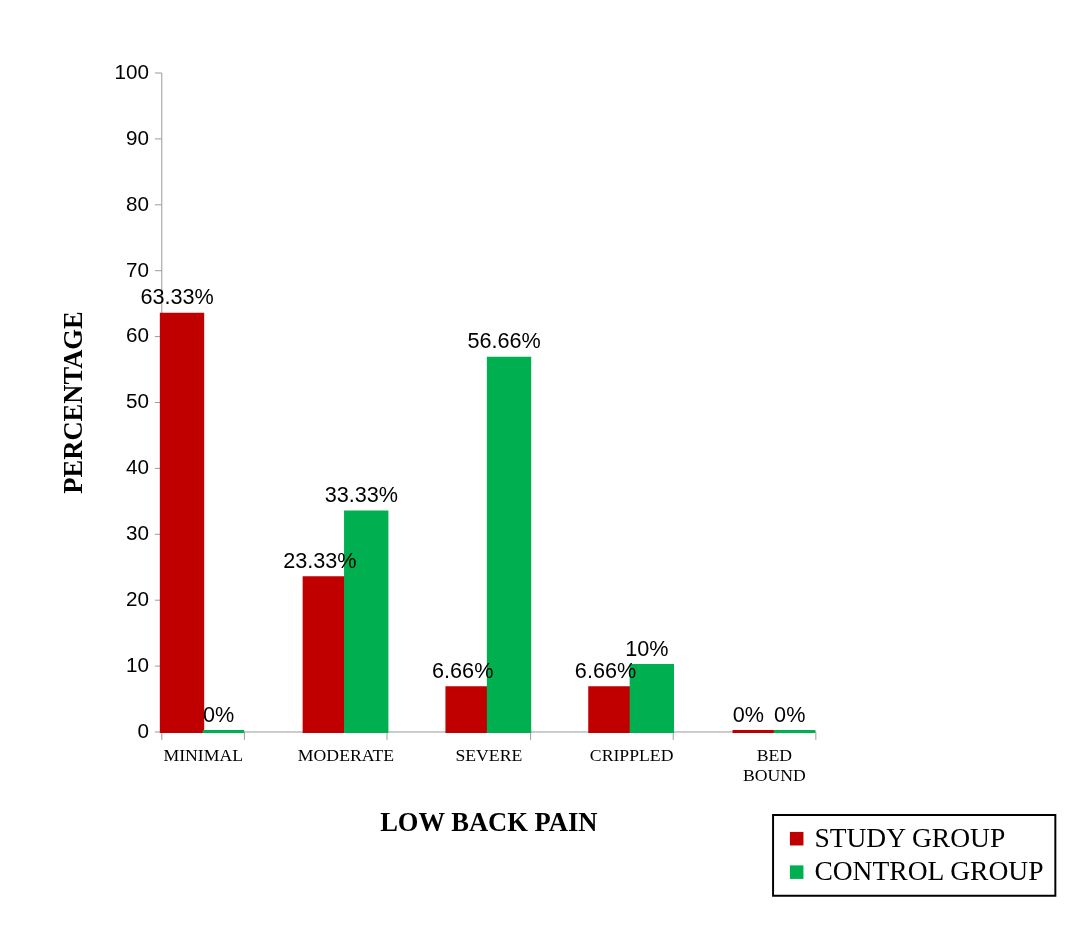 This screenshot has width=1076, height=930. What do you see at coordinates (138, 467) in the screenshot?
I see `y-tick-label: 40` at bounding box center [138, 467].